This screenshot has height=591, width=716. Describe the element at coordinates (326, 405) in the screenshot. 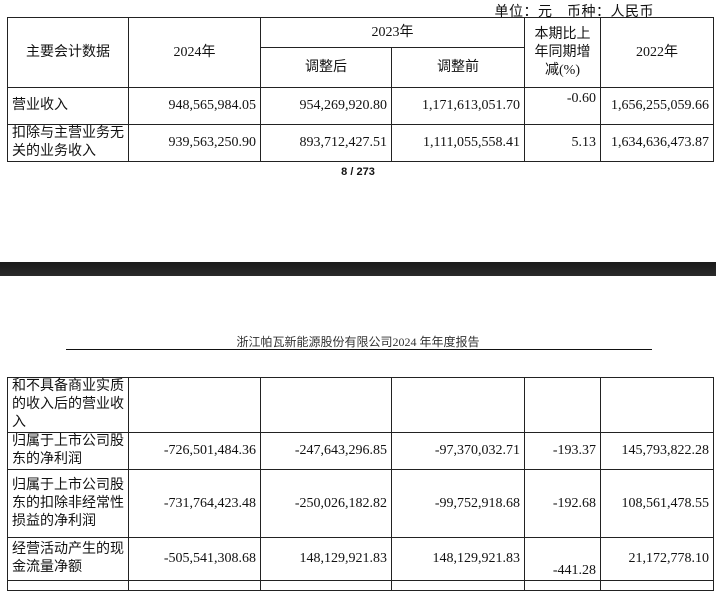

I see `cell-adjusted` at that location.